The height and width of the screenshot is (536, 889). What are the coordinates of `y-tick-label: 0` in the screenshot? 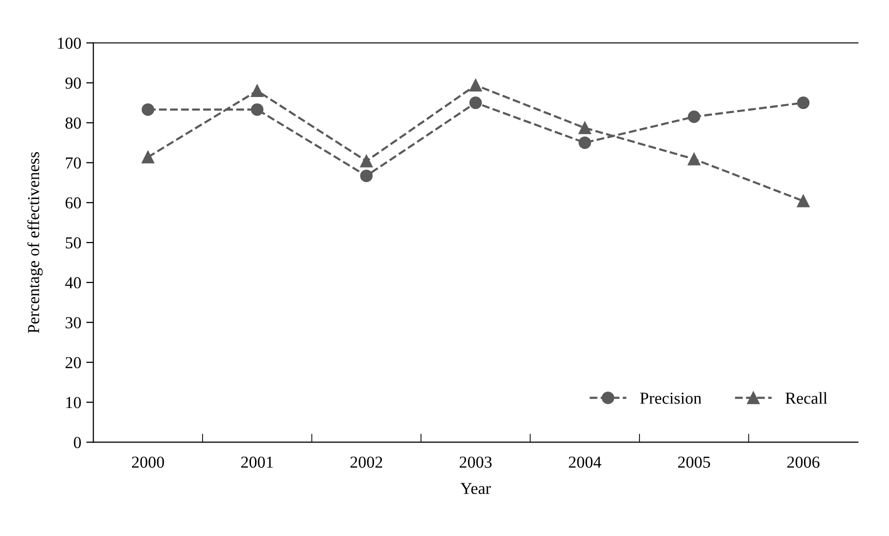 It's located at (77, 442).